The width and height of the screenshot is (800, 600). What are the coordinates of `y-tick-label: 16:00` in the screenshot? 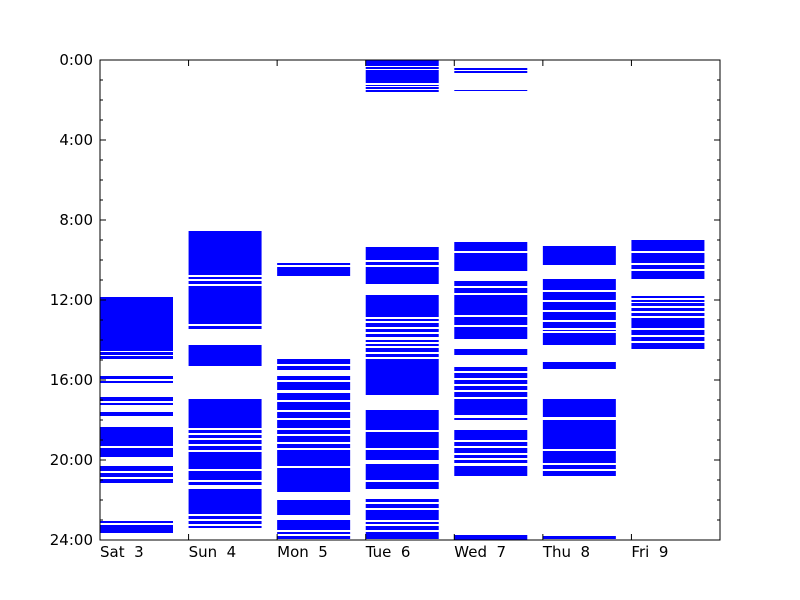 It's located at (71, 380).